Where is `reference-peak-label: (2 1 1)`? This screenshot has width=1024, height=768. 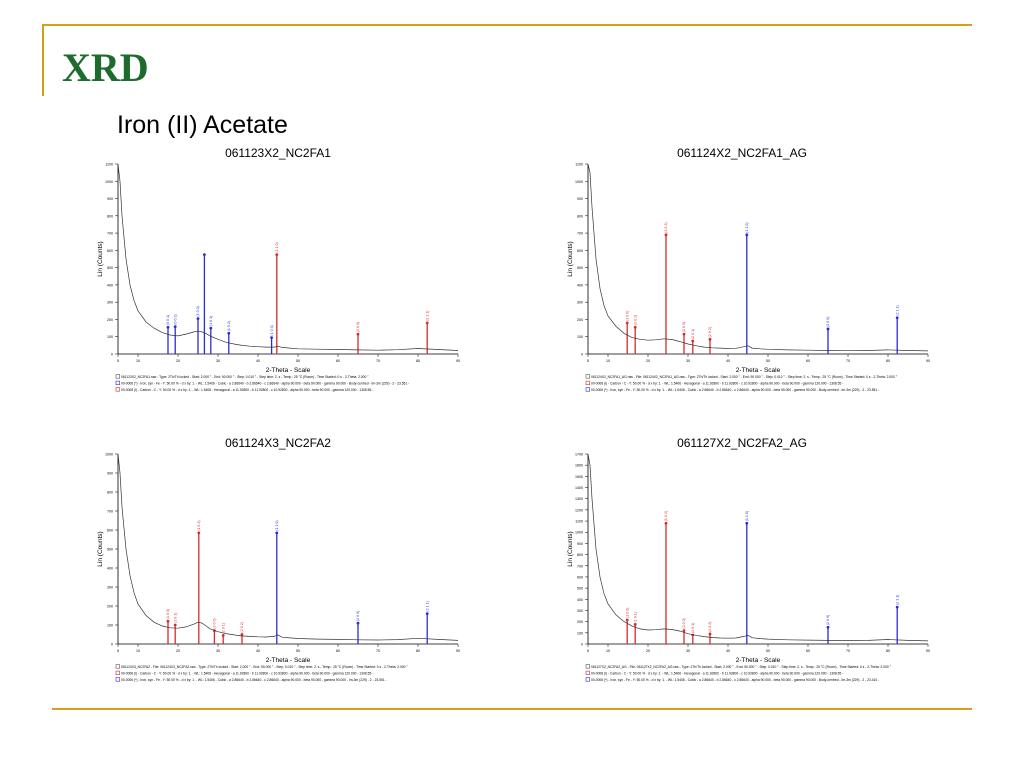
reference-peak-label: (2 1 1) is located at coordinates (427, 606).